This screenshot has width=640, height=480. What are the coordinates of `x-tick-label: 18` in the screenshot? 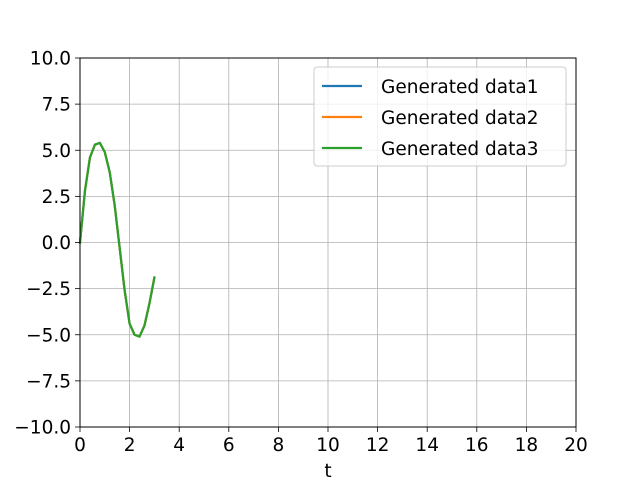 It's located at (527, 445).